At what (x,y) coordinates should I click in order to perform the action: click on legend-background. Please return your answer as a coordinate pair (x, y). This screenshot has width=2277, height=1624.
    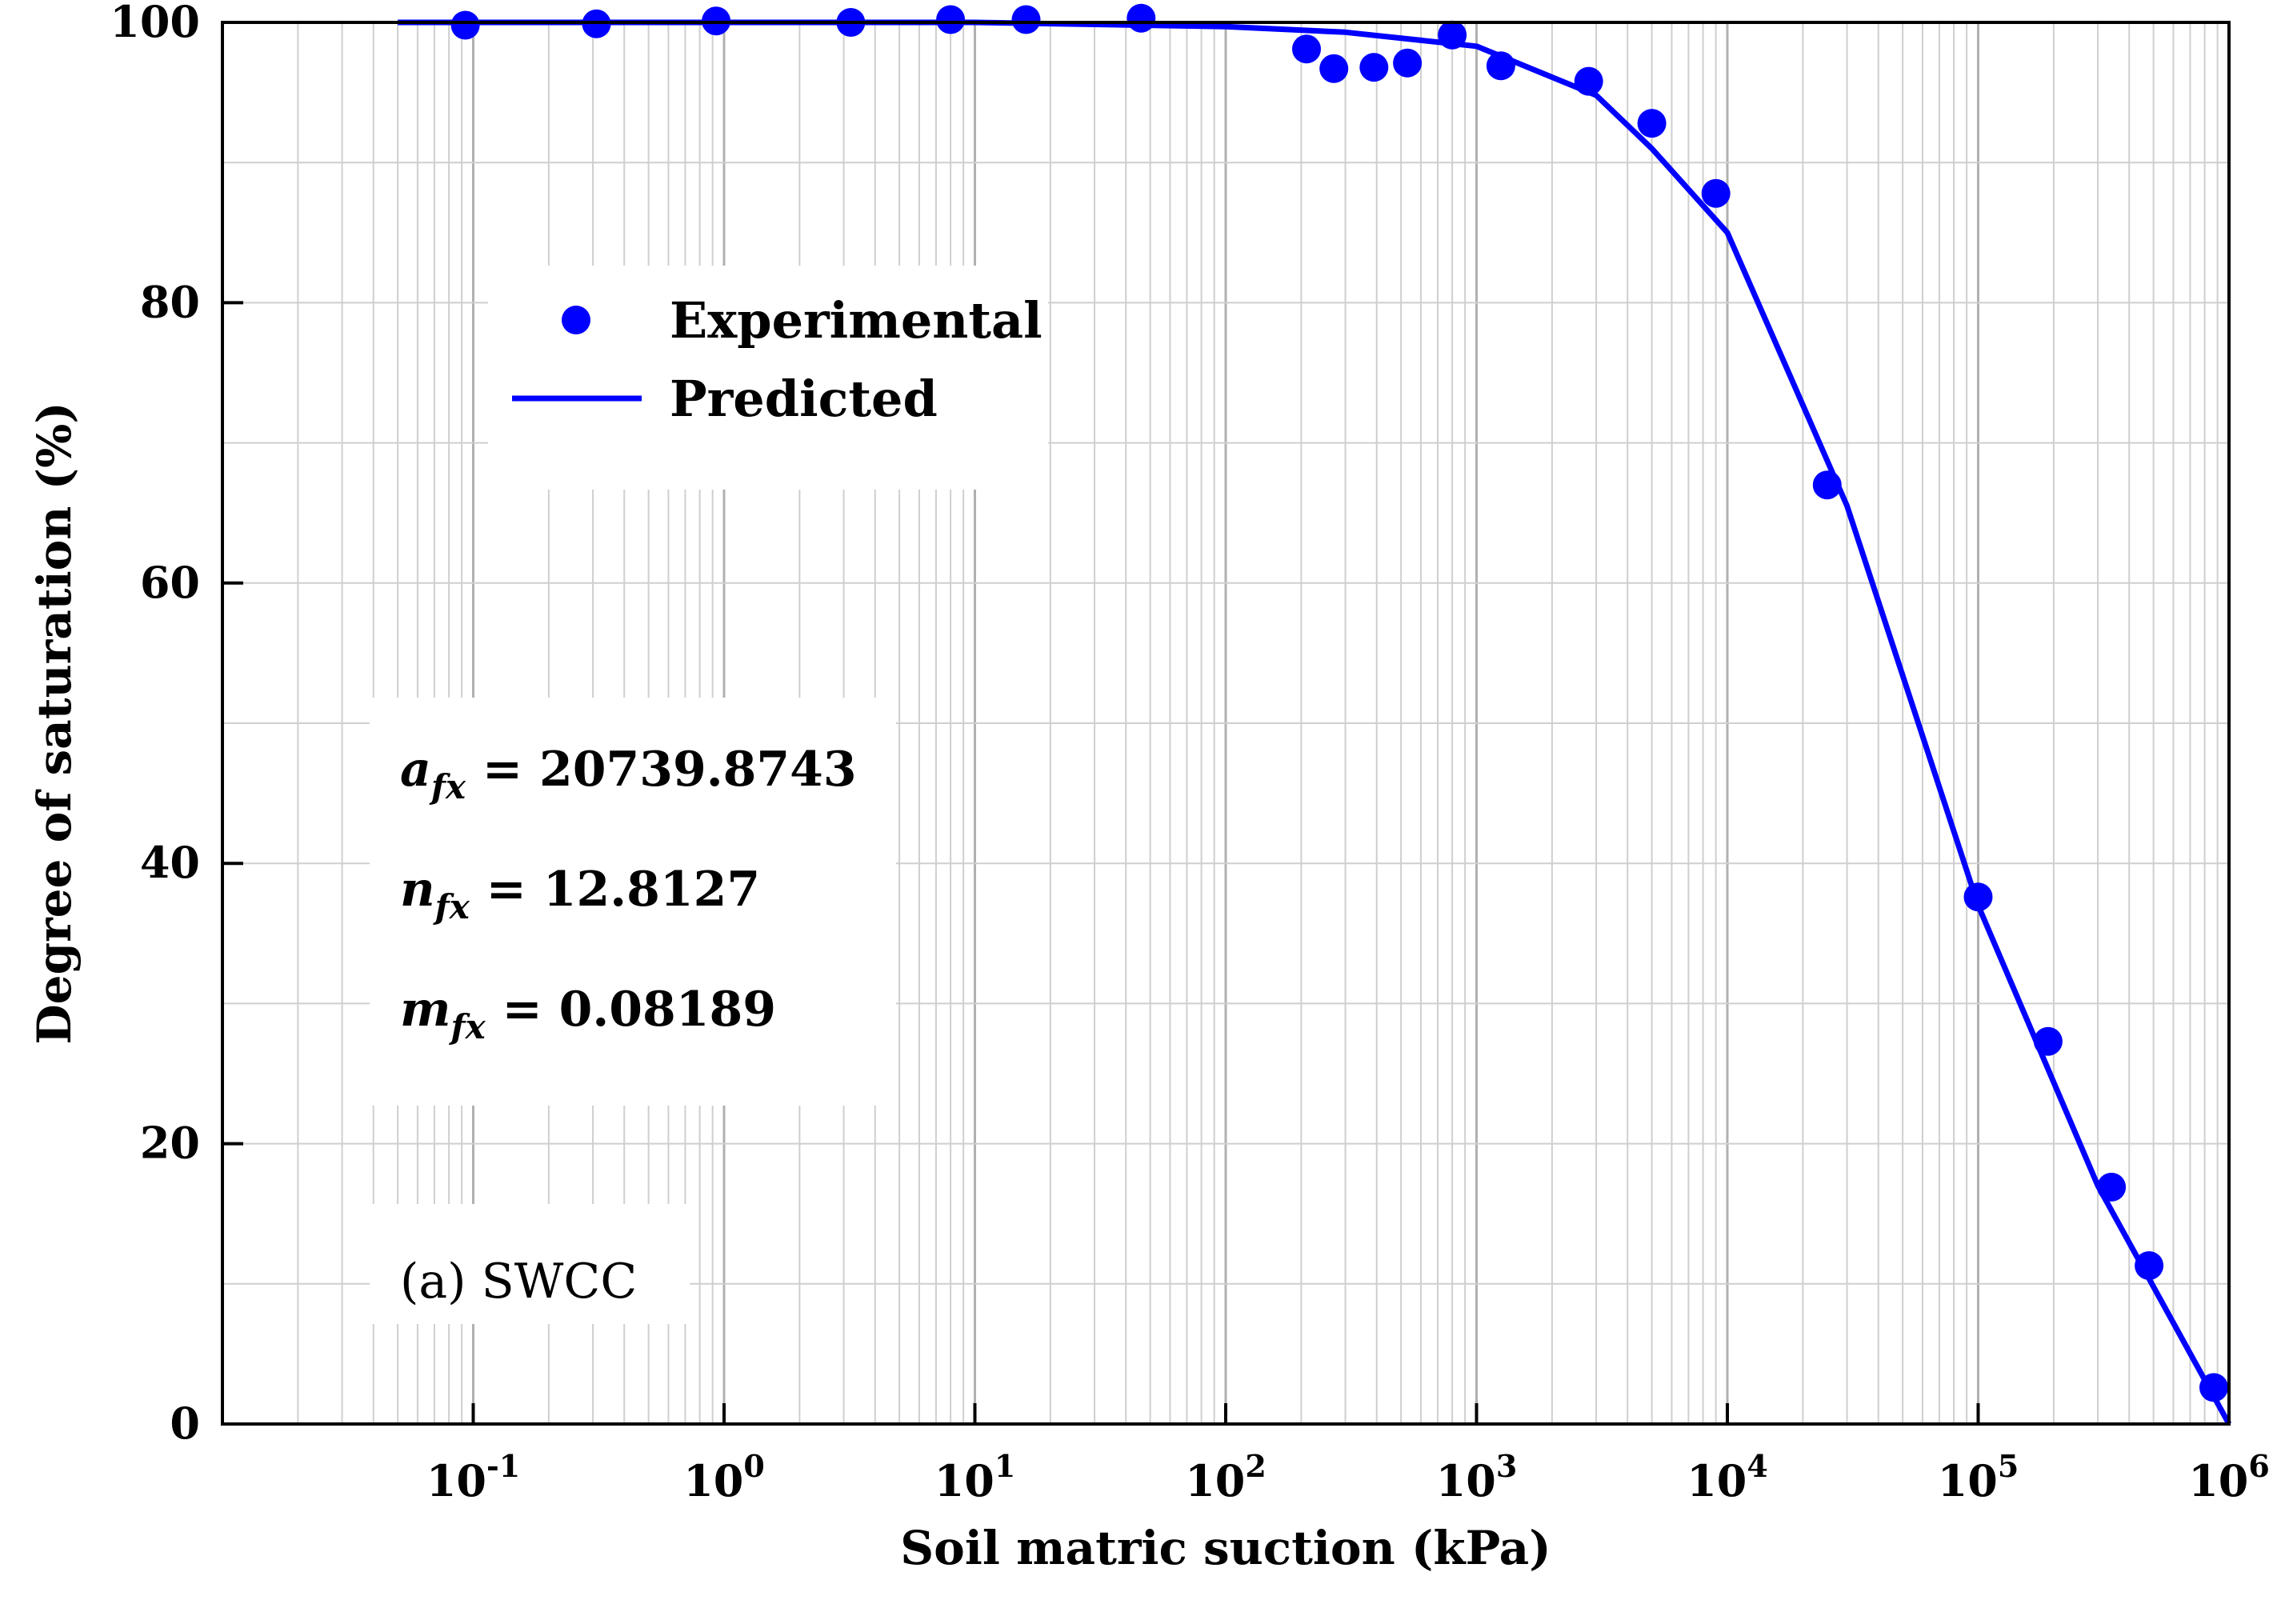
    Looking at the image, I should click on (768, 378).